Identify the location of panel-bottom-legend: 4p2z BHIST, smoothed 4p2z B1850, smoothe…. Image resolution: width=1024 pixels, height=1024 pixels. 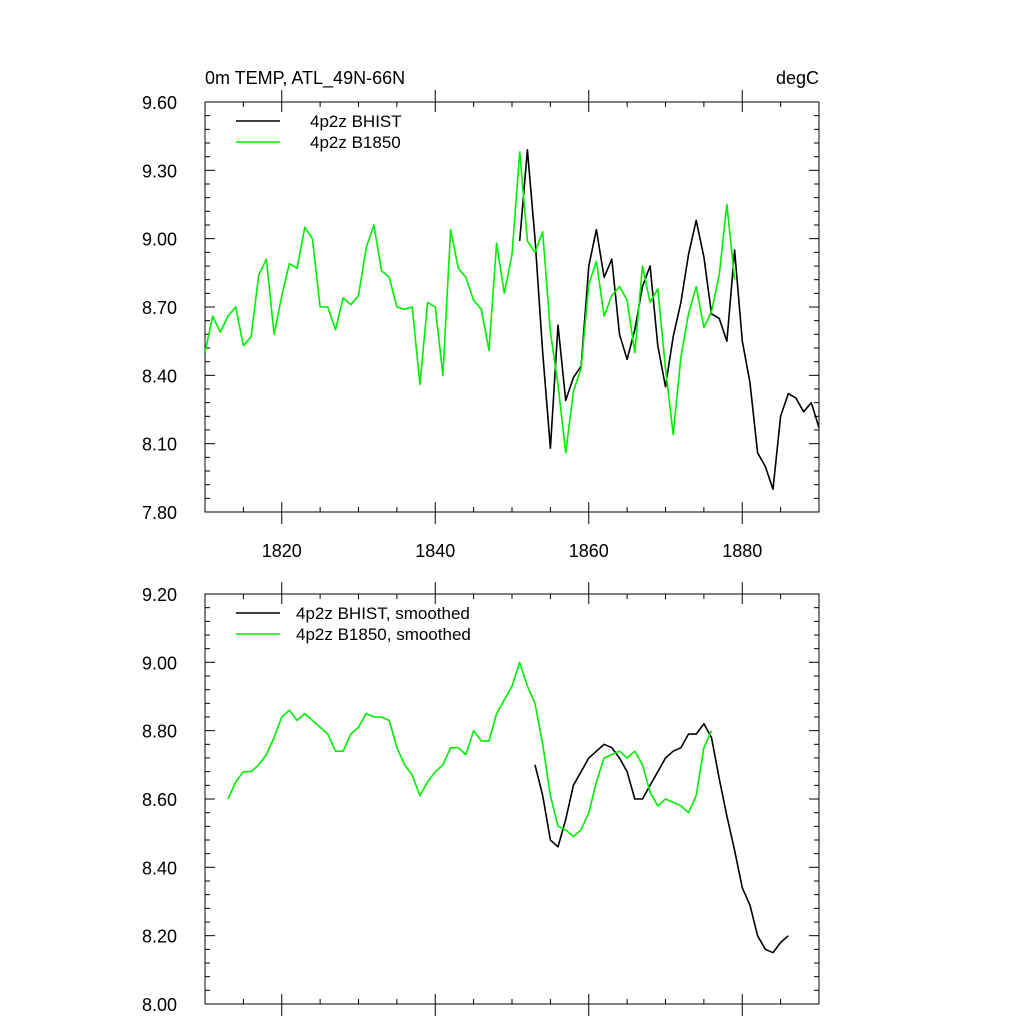
(353, 624).